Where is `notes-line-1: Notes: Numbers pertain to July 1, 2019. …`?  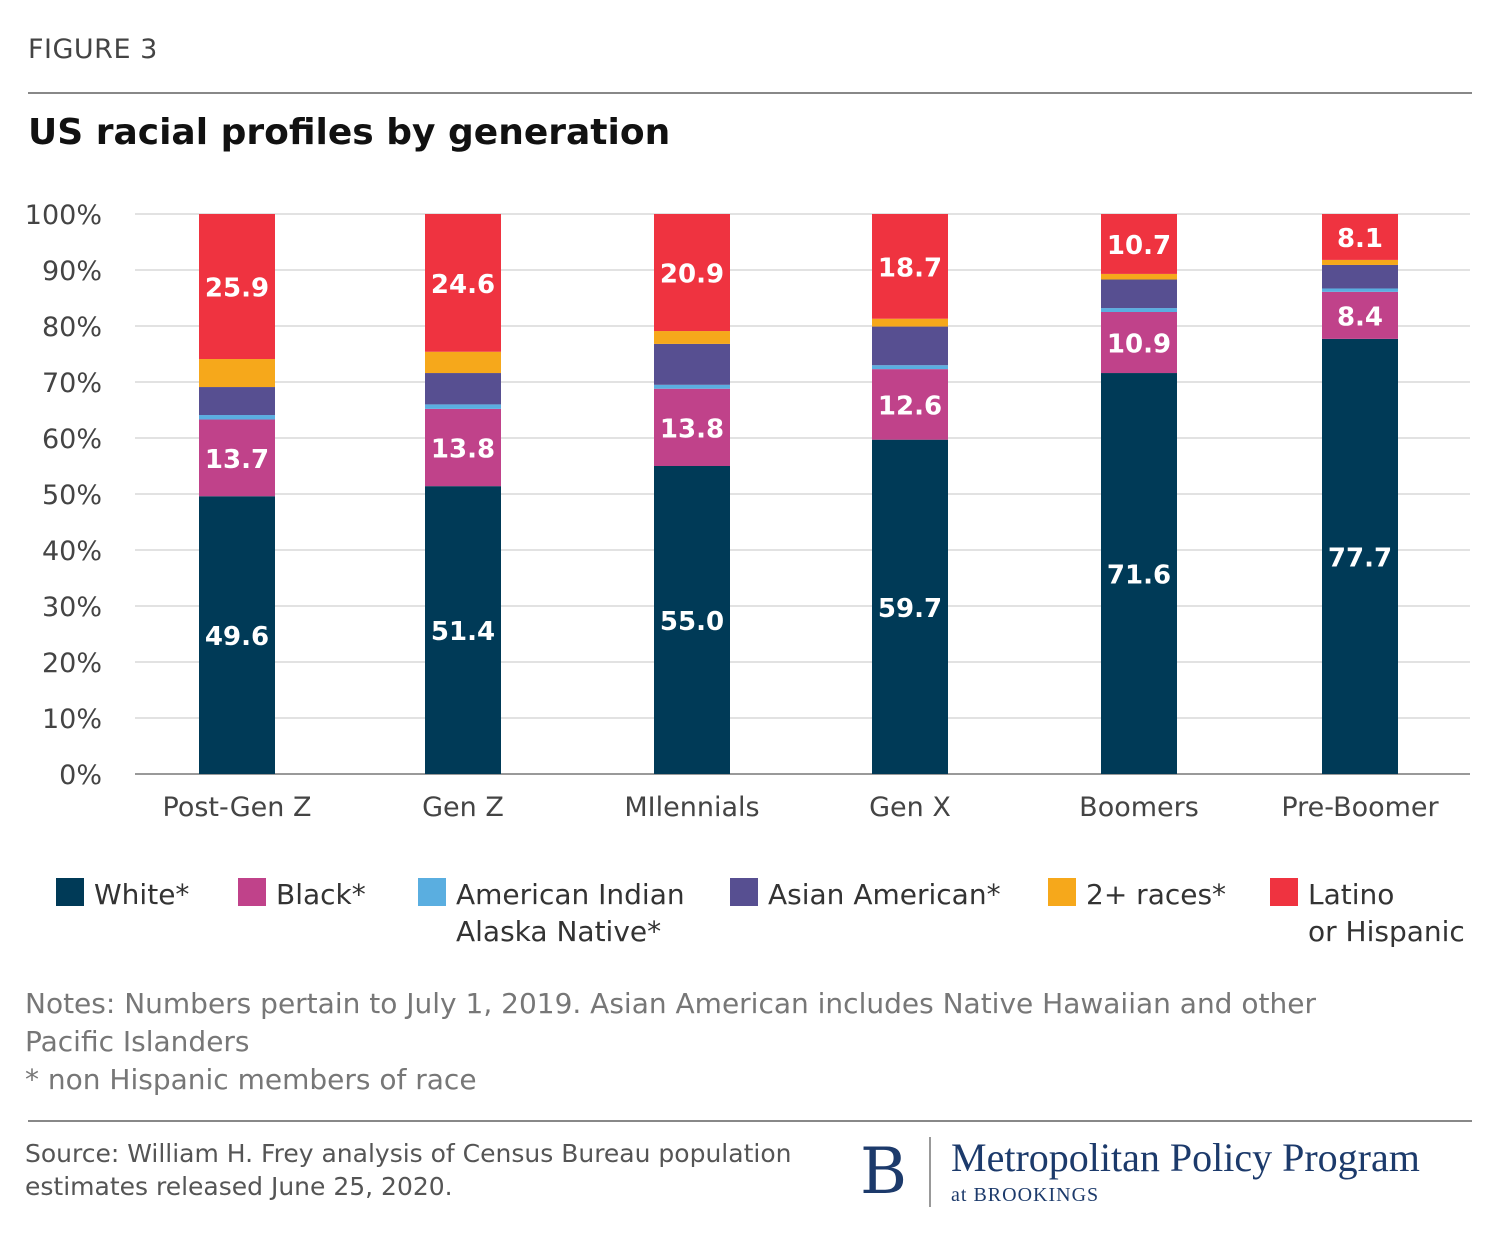
notes-line-1: Notes: Numbers pertain to July 1, 2019. … is located at coordinates (670, 1003).